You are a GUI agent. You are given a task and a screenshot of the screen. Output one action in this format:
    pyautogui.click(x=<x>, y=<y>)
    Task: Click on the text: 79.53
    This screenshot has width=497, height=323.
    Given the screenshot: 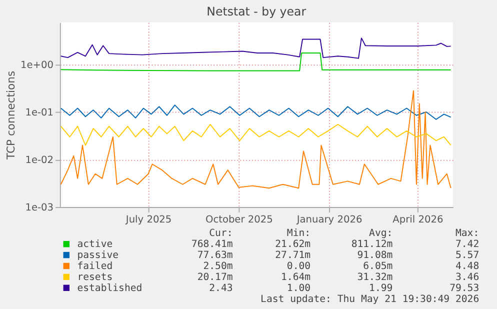 What is the action you would take?
    pyautogui.click(x=465, y=288)
    